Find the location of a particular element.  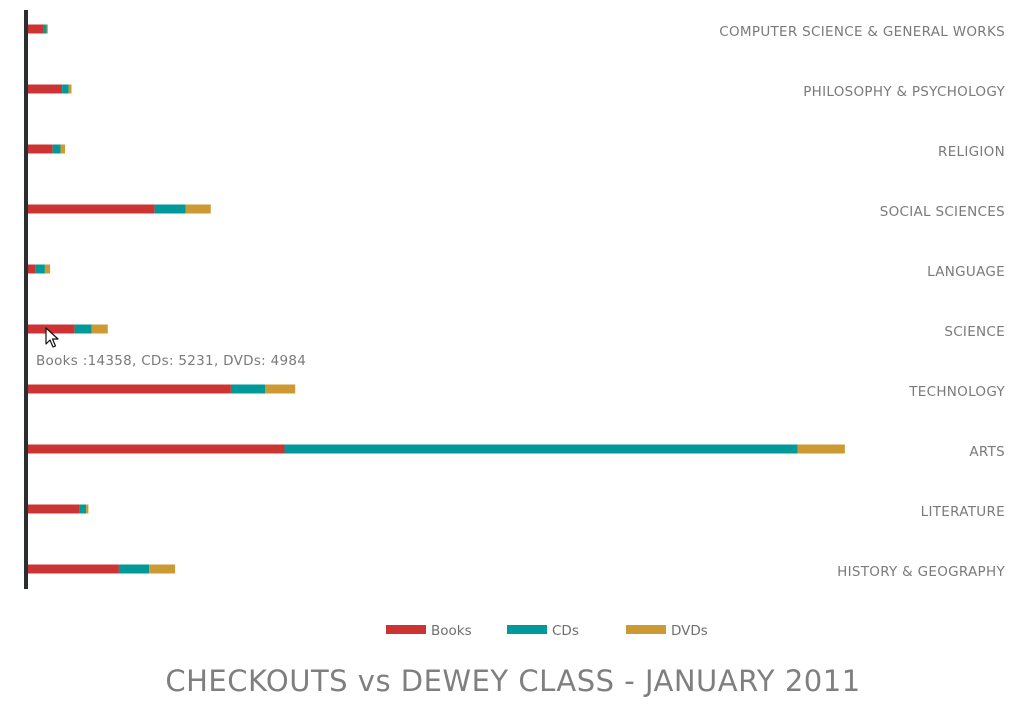

bar-technology-cds is located at coordinates (248, 389).